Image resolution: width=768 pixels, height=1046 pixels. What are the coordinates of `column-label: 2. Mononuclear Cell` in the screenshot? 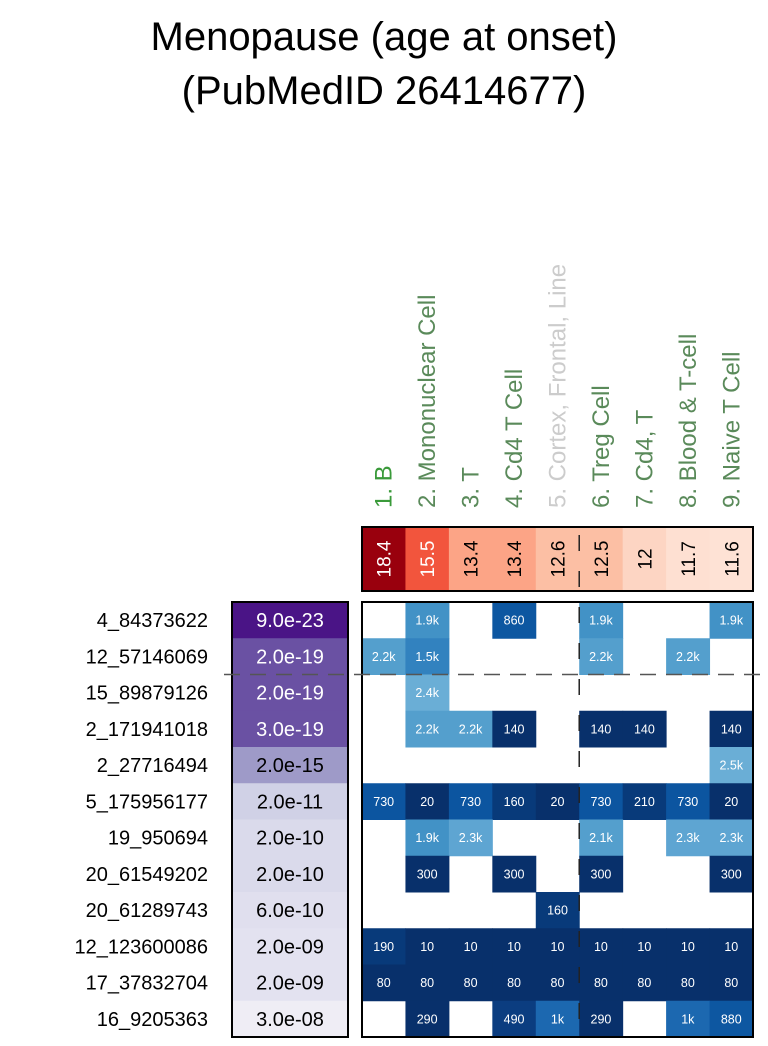 It's located at (427, 401).